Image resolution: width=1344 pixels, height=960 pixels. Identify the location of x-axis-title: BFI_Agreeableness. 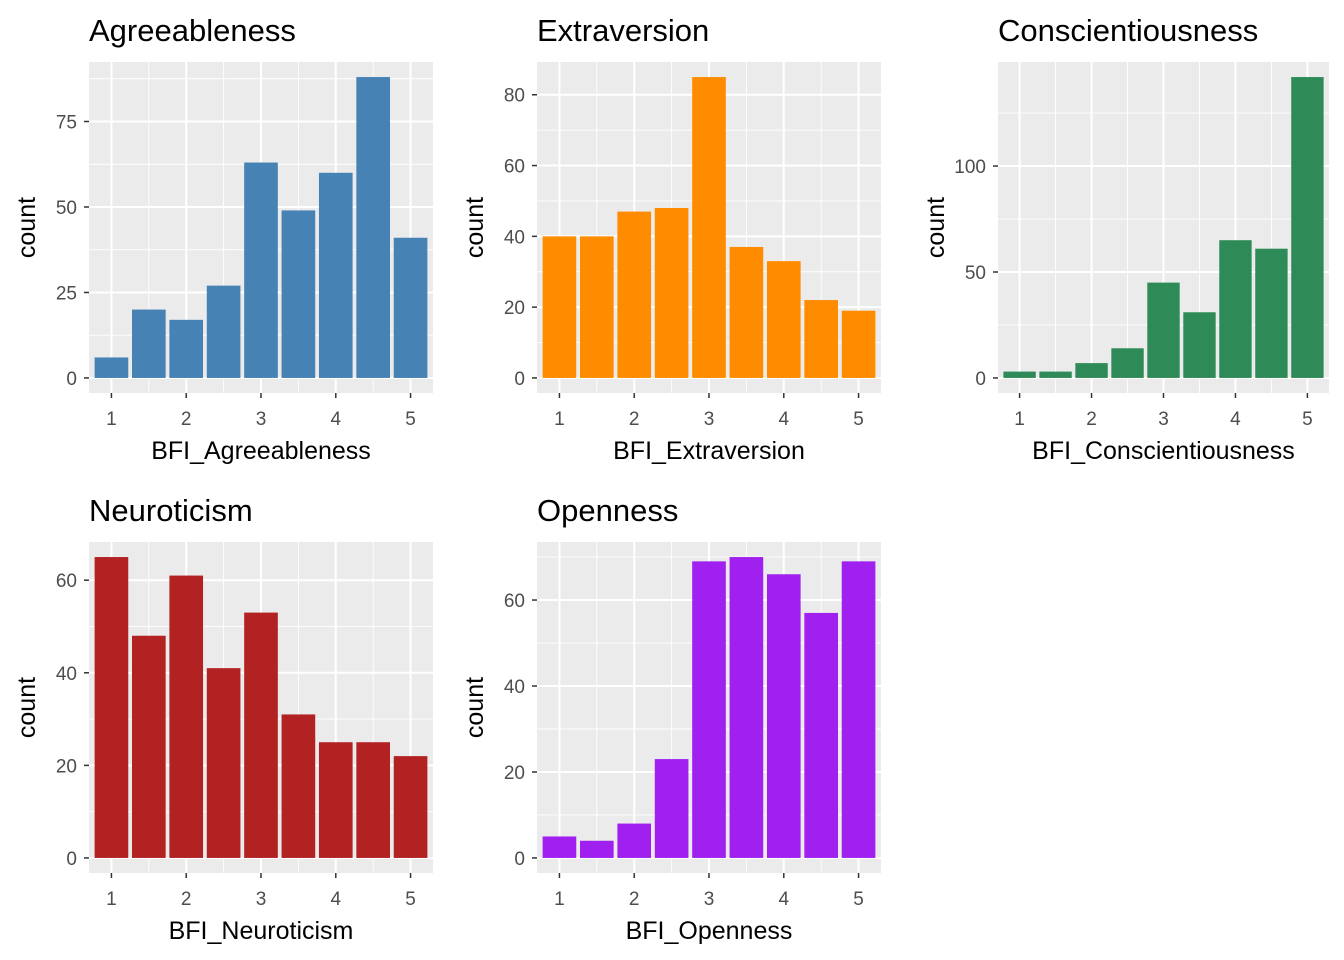
(261, 451).